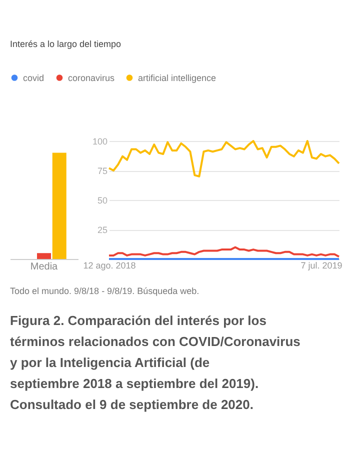 The image size is (351, 468). I want to click on y-tick-label: 25, so click(102, 230).